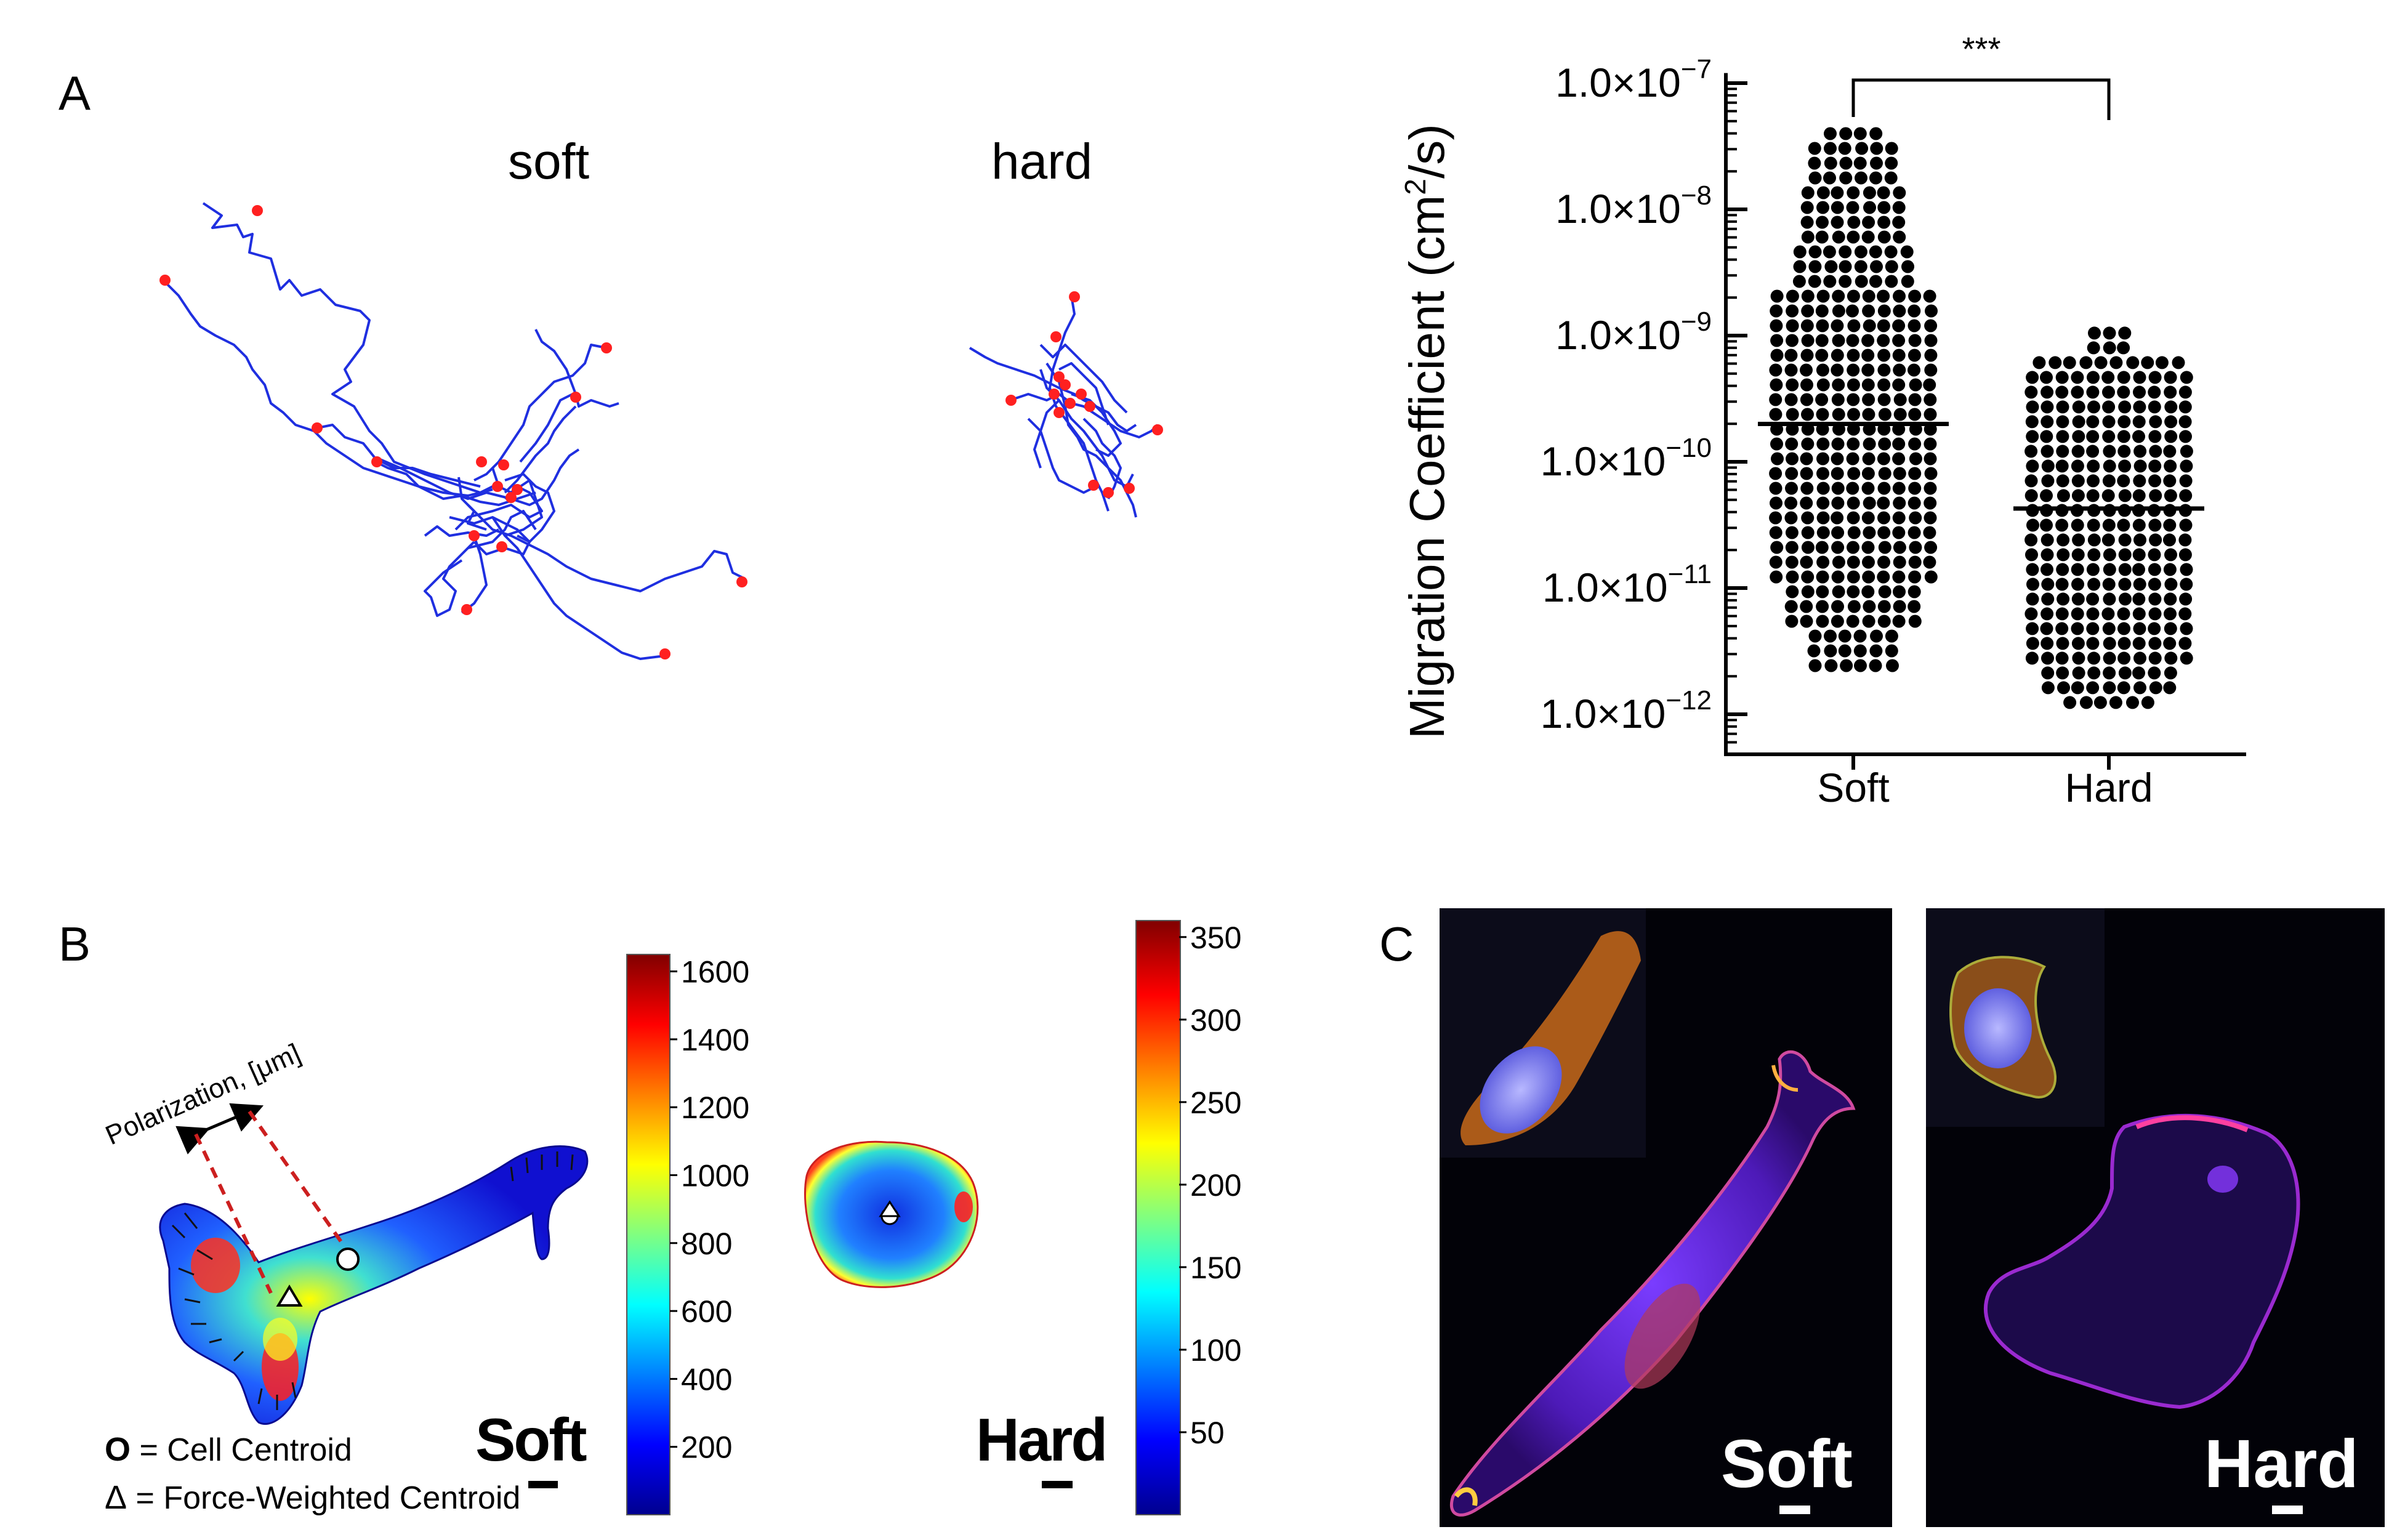 The height and width of the screenshot is (1540, 2397). What do you see at coordinates (1981, 466) in the screenshot?
I see `median-lines` at bounding box center [1981, 466].